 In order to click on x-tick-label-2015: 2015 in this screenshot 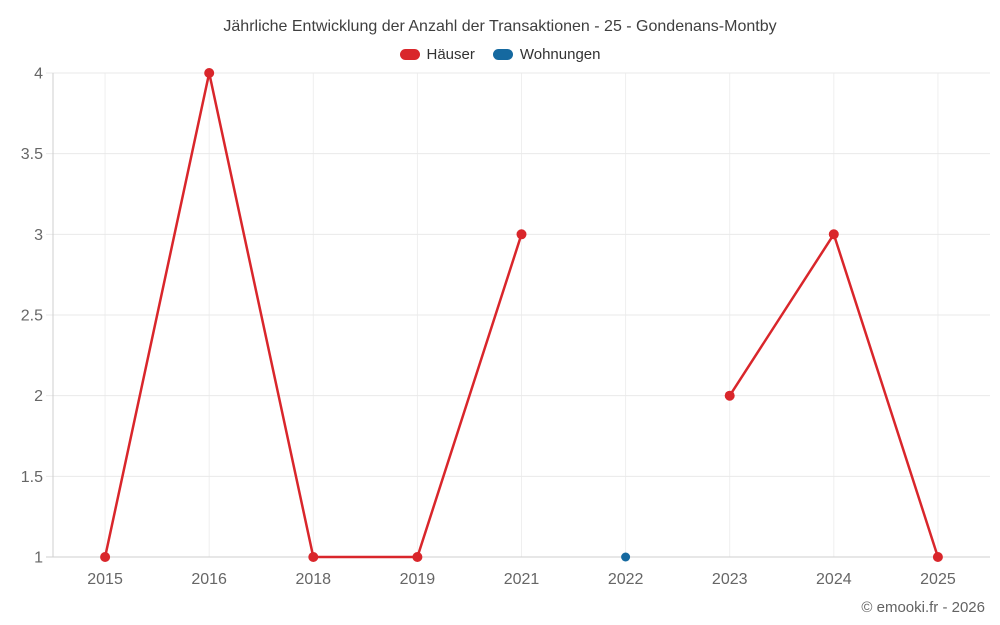, I will do `click(105, 579)`.